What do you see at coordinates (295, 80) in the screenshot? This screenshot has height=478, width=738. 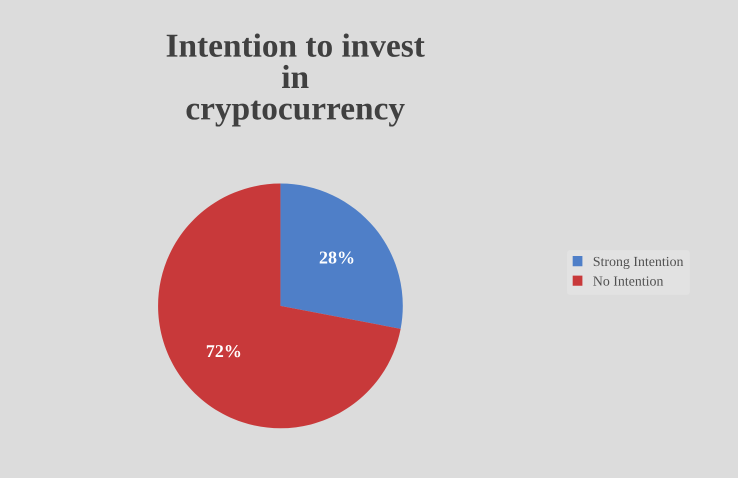 I see `chart-title: Intention to invest in cryptocurrency` at bounding box center [295, 80].